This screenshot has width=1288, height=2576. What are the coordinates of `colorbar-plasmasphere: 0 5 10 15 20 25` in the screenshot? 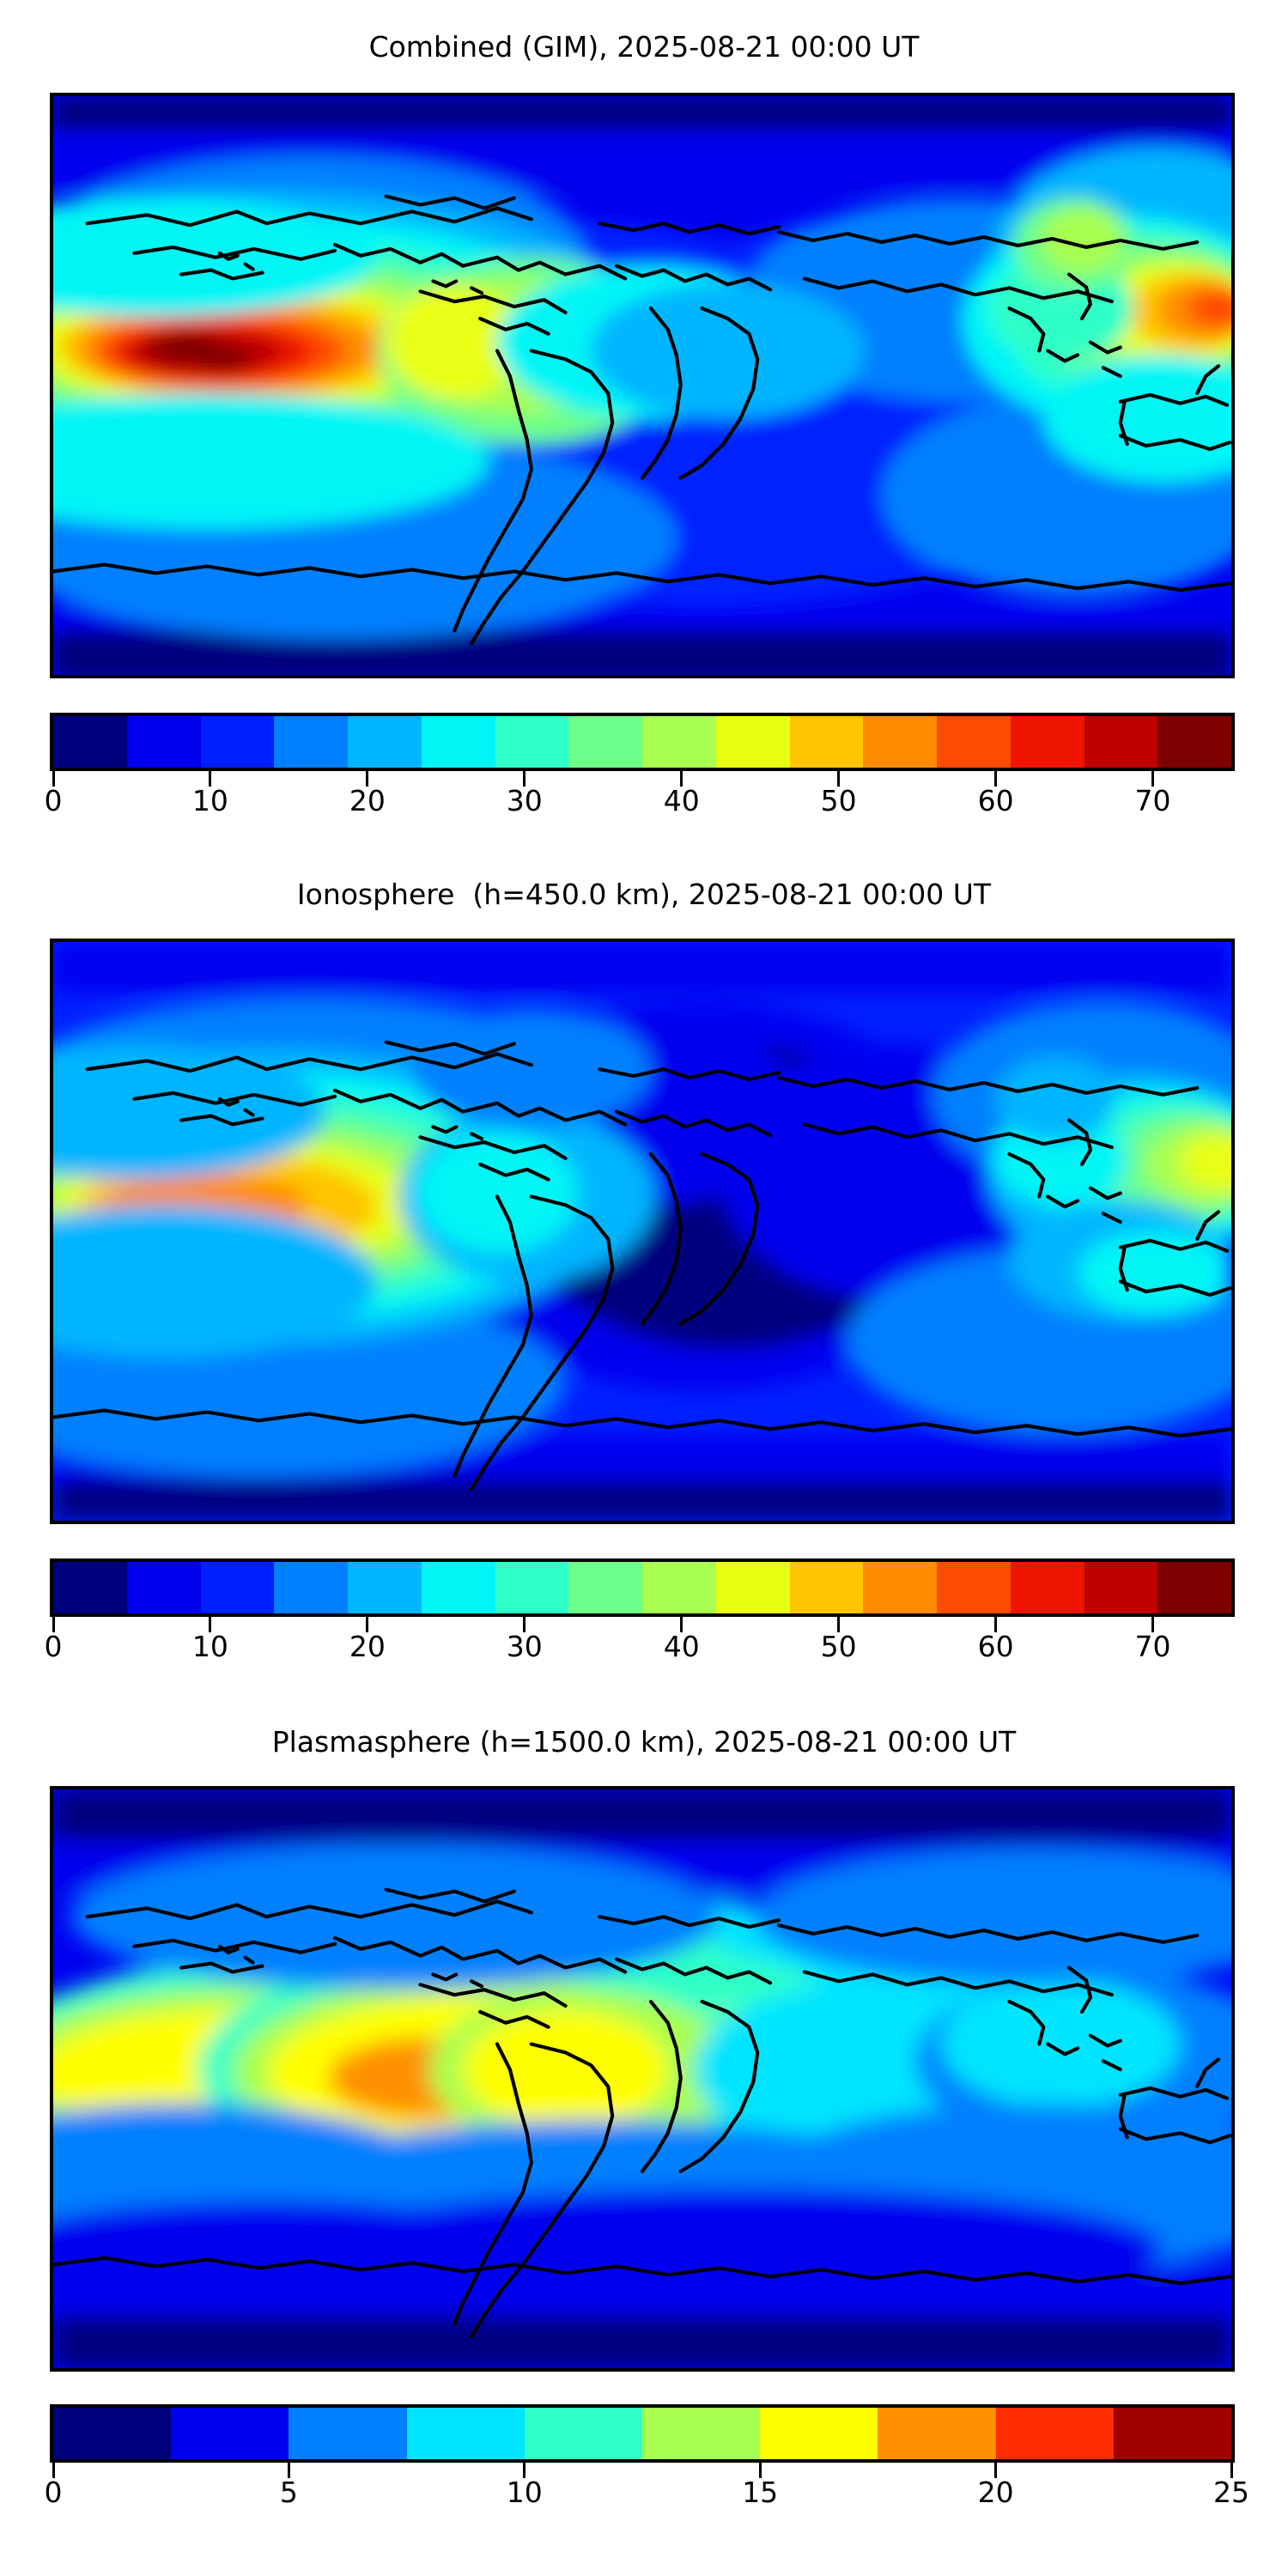 It's located at (647, 2460).